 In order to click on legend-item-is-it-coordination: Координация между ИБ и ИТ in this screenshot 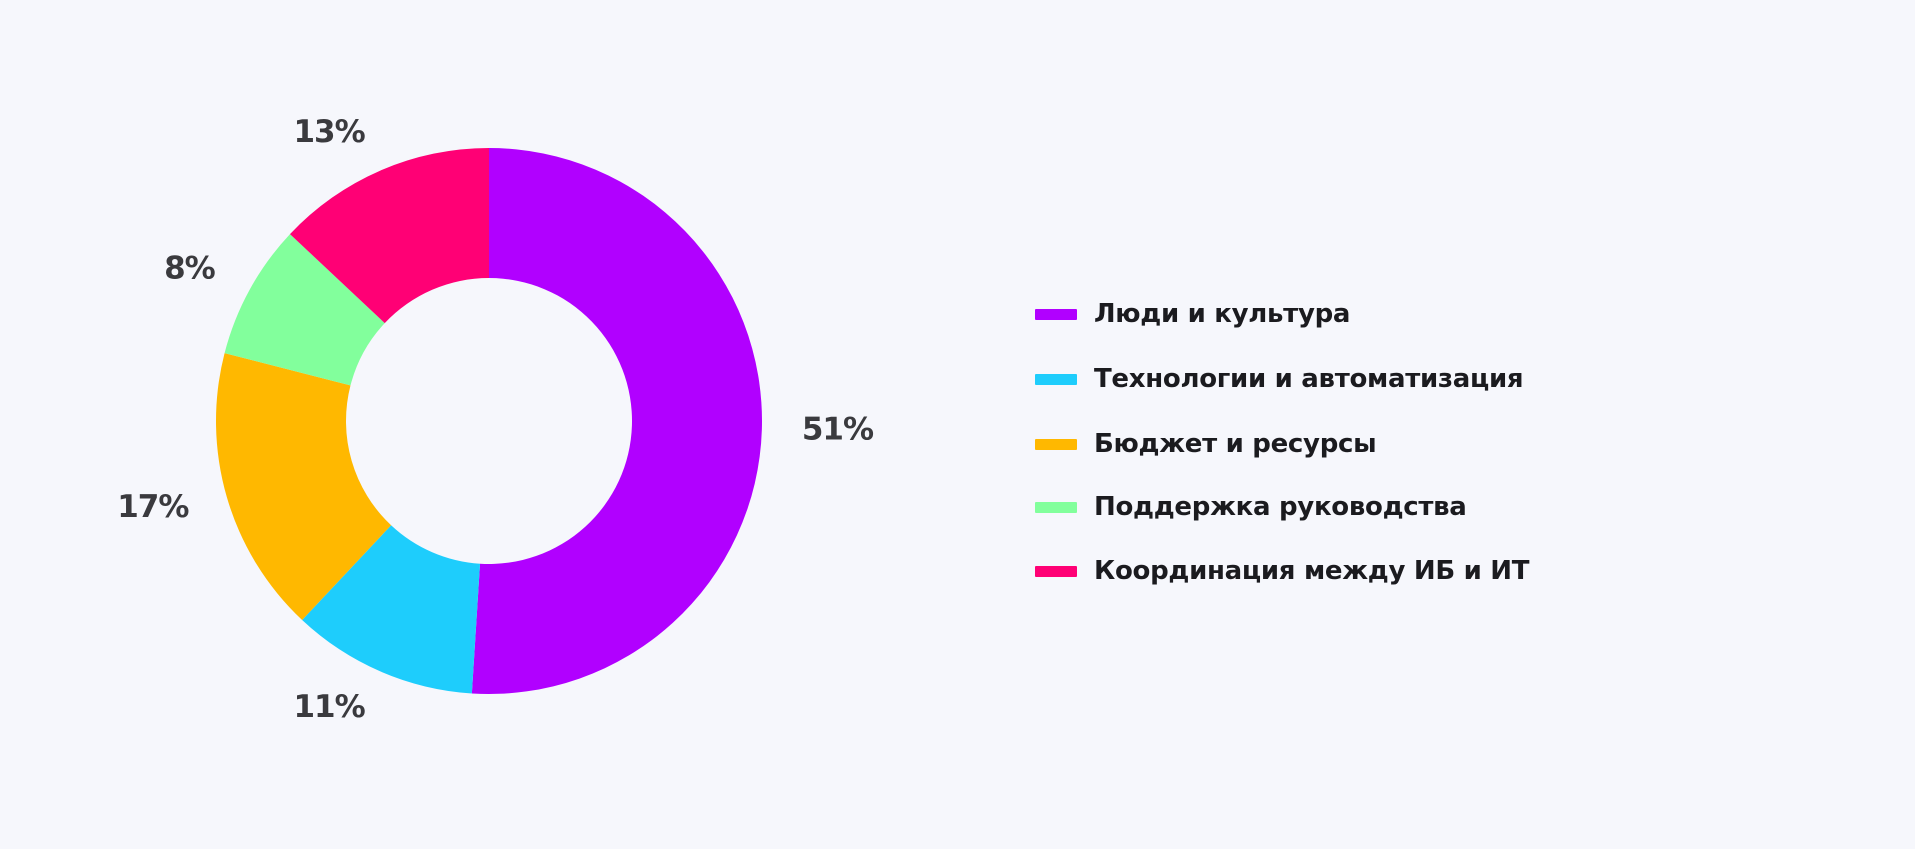, I will do `click(1282, 571)`.